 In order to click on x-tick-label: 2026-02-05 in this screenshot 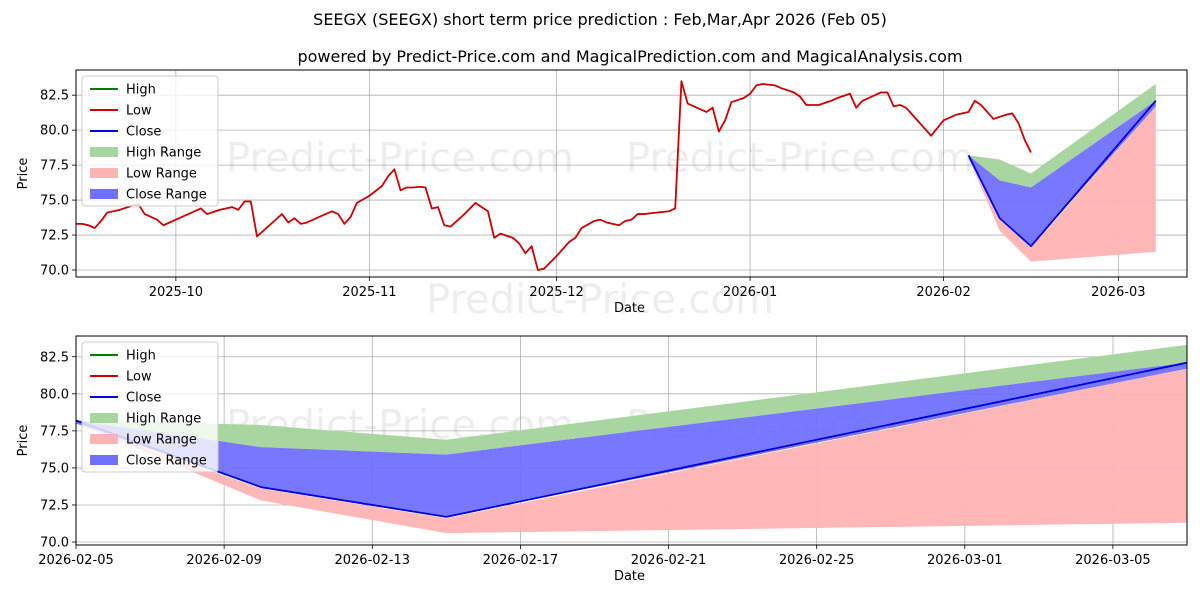, I will do `click(76, 560)`.